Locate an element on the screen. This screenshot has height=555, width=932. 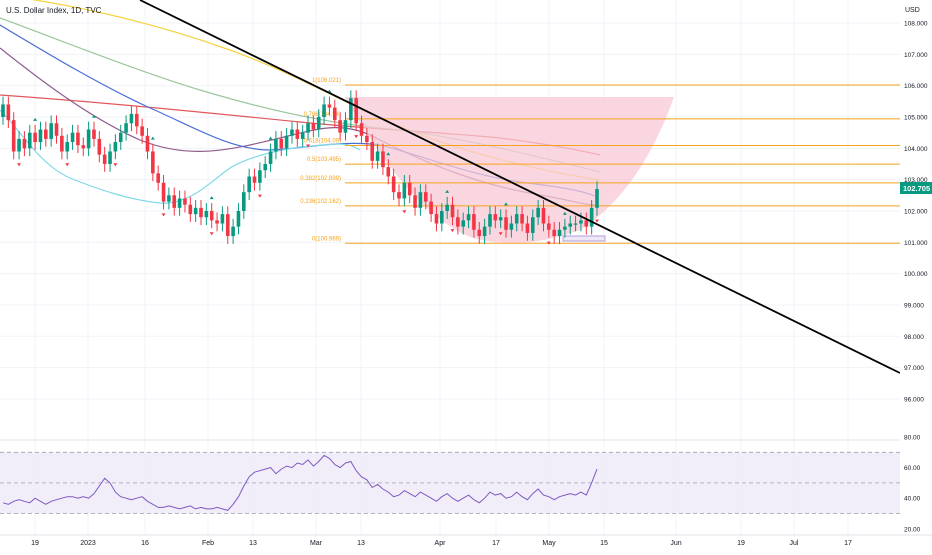
fib-level-label: 0.382(102.899) is located at coordinates (320, 179).